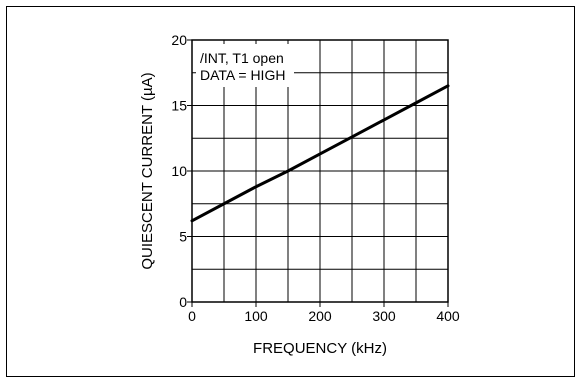  I want to click on x-tick-label: 400, so click(448, 316).